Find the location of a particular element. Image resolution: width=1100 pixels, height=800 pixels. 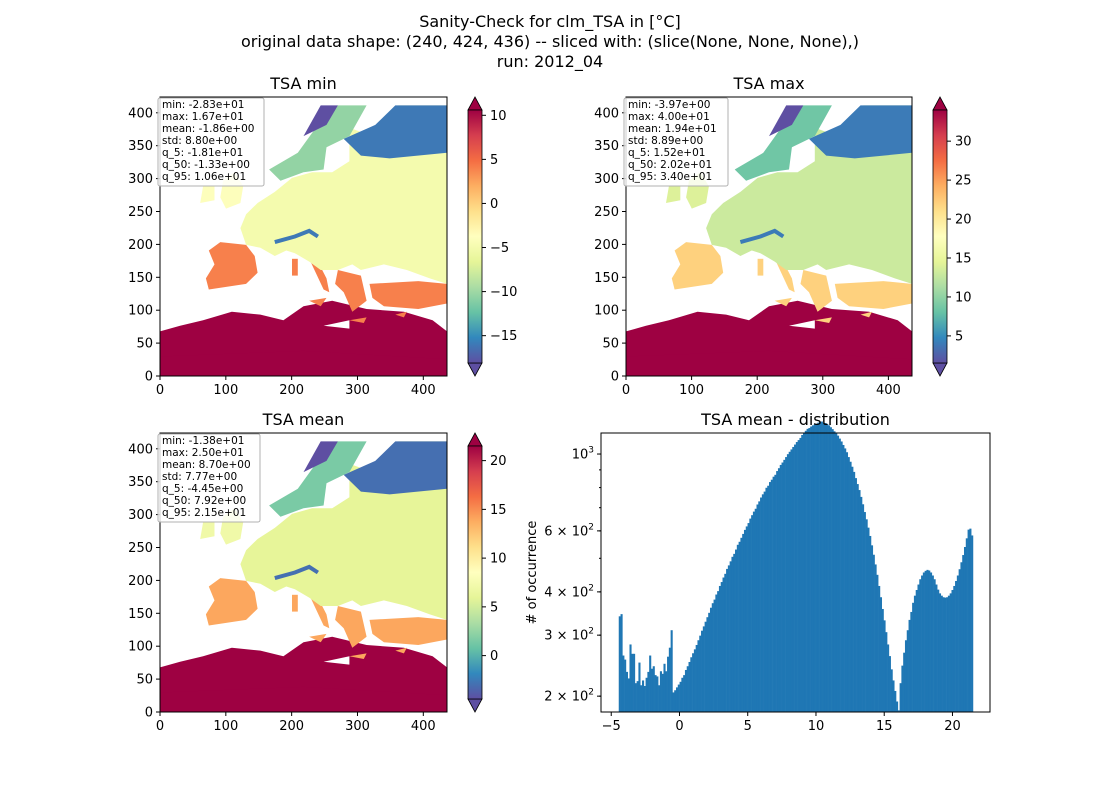

x-tick-label: 0 is located at coordinates (679, 726).